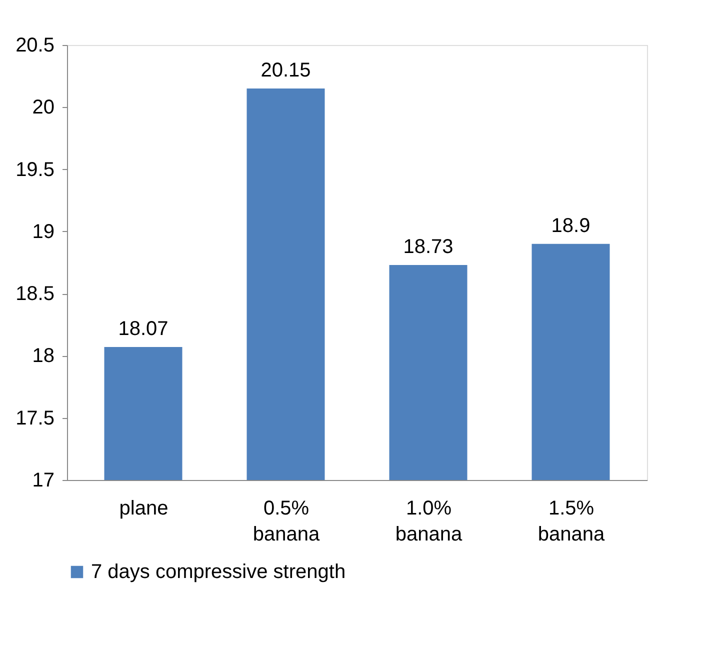 The height and width of the screenshot is (649, 701). Describe the element at coordinates (218, 572) in the screenshot. I see `legend-label: 7 days compressive strength` at that location.